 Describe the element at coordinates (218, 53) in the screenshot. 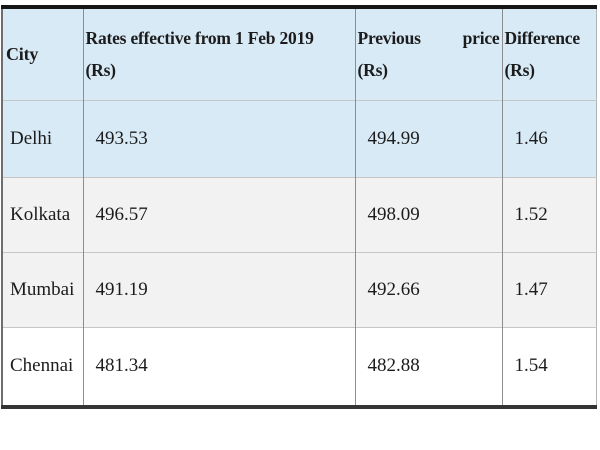

I see `header-cell-rates: Rates effective from 1 Feb 2019 (Rs)` at that location.